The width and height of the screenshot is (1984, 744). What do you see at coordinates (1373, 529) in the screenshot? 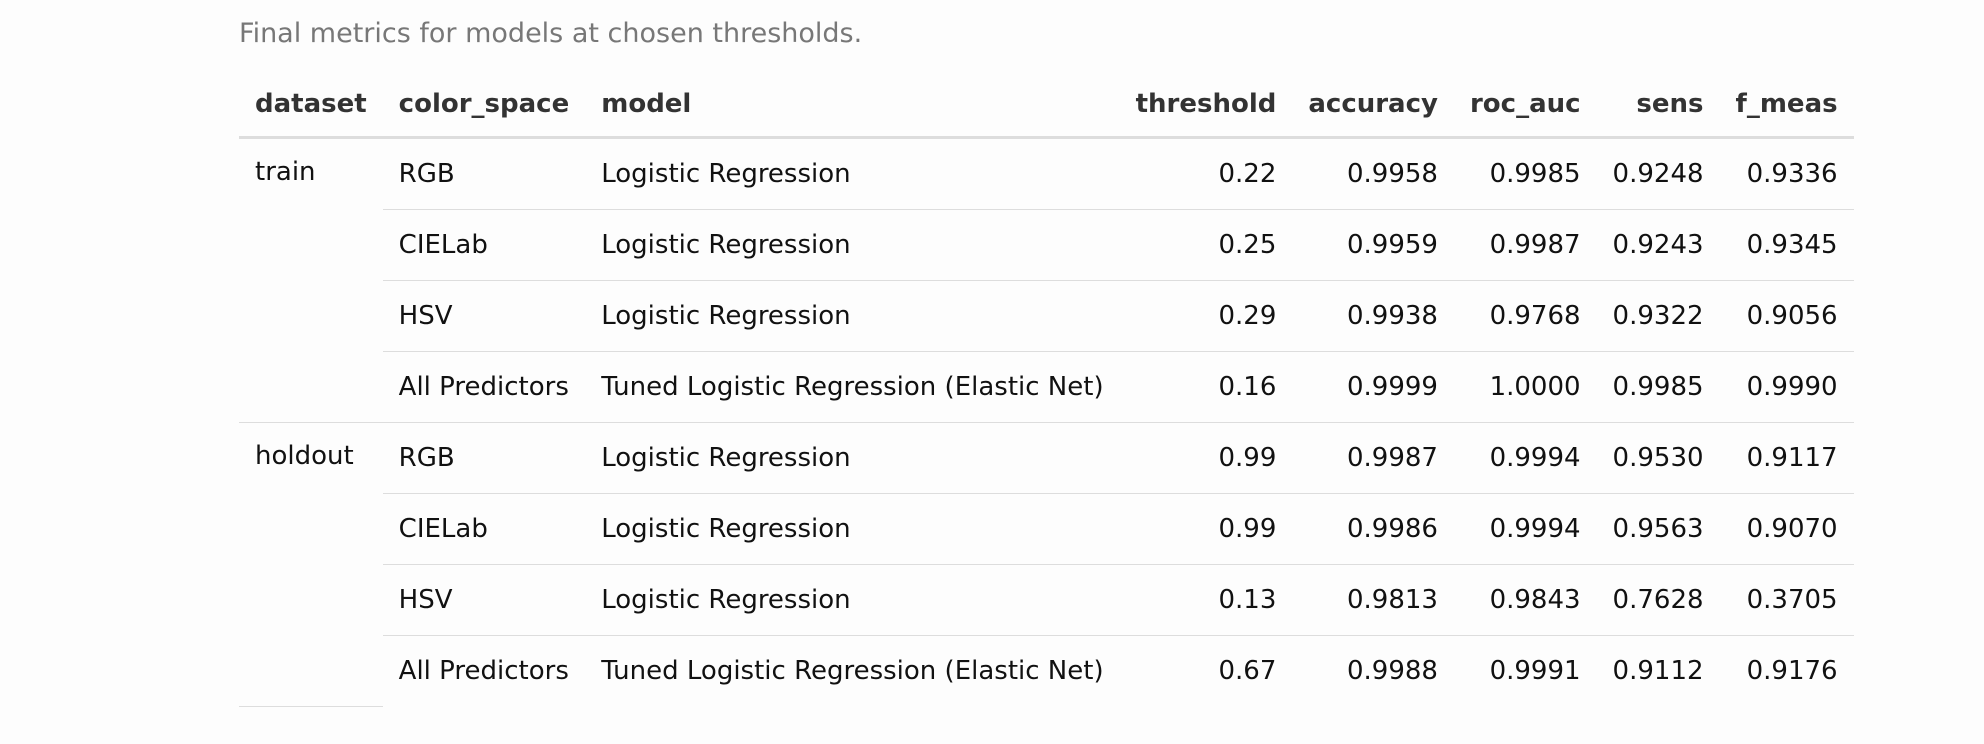
I see `cell-accuracy: 0.9986` at bounding box center [1373, 529].